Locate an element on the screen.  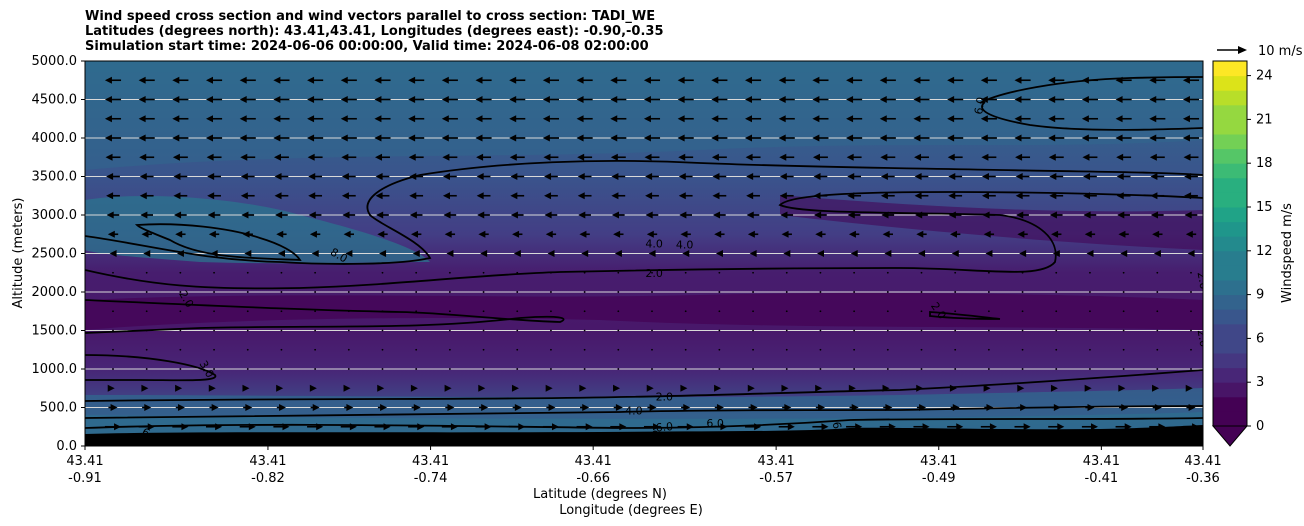
colorbar-segment is located at coordinates (1230, 361).